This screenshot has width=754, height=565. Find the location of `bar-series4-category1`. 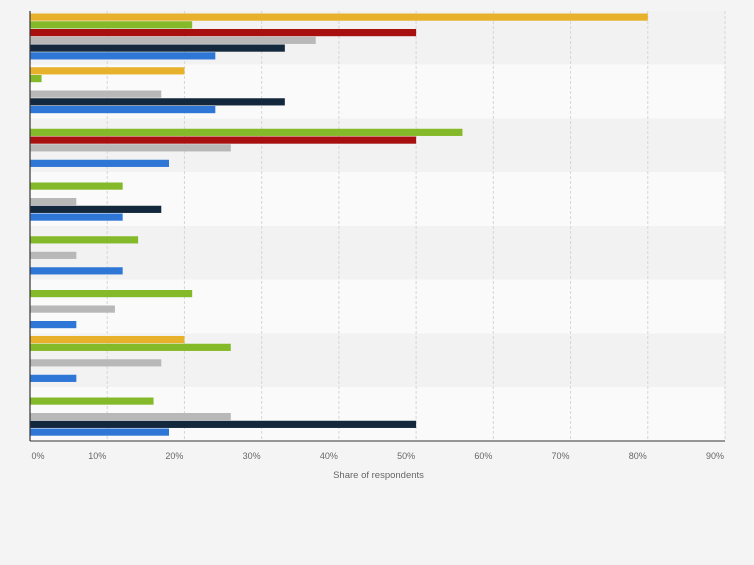

bar-series4-category1 is located at coordinates (173, 40).